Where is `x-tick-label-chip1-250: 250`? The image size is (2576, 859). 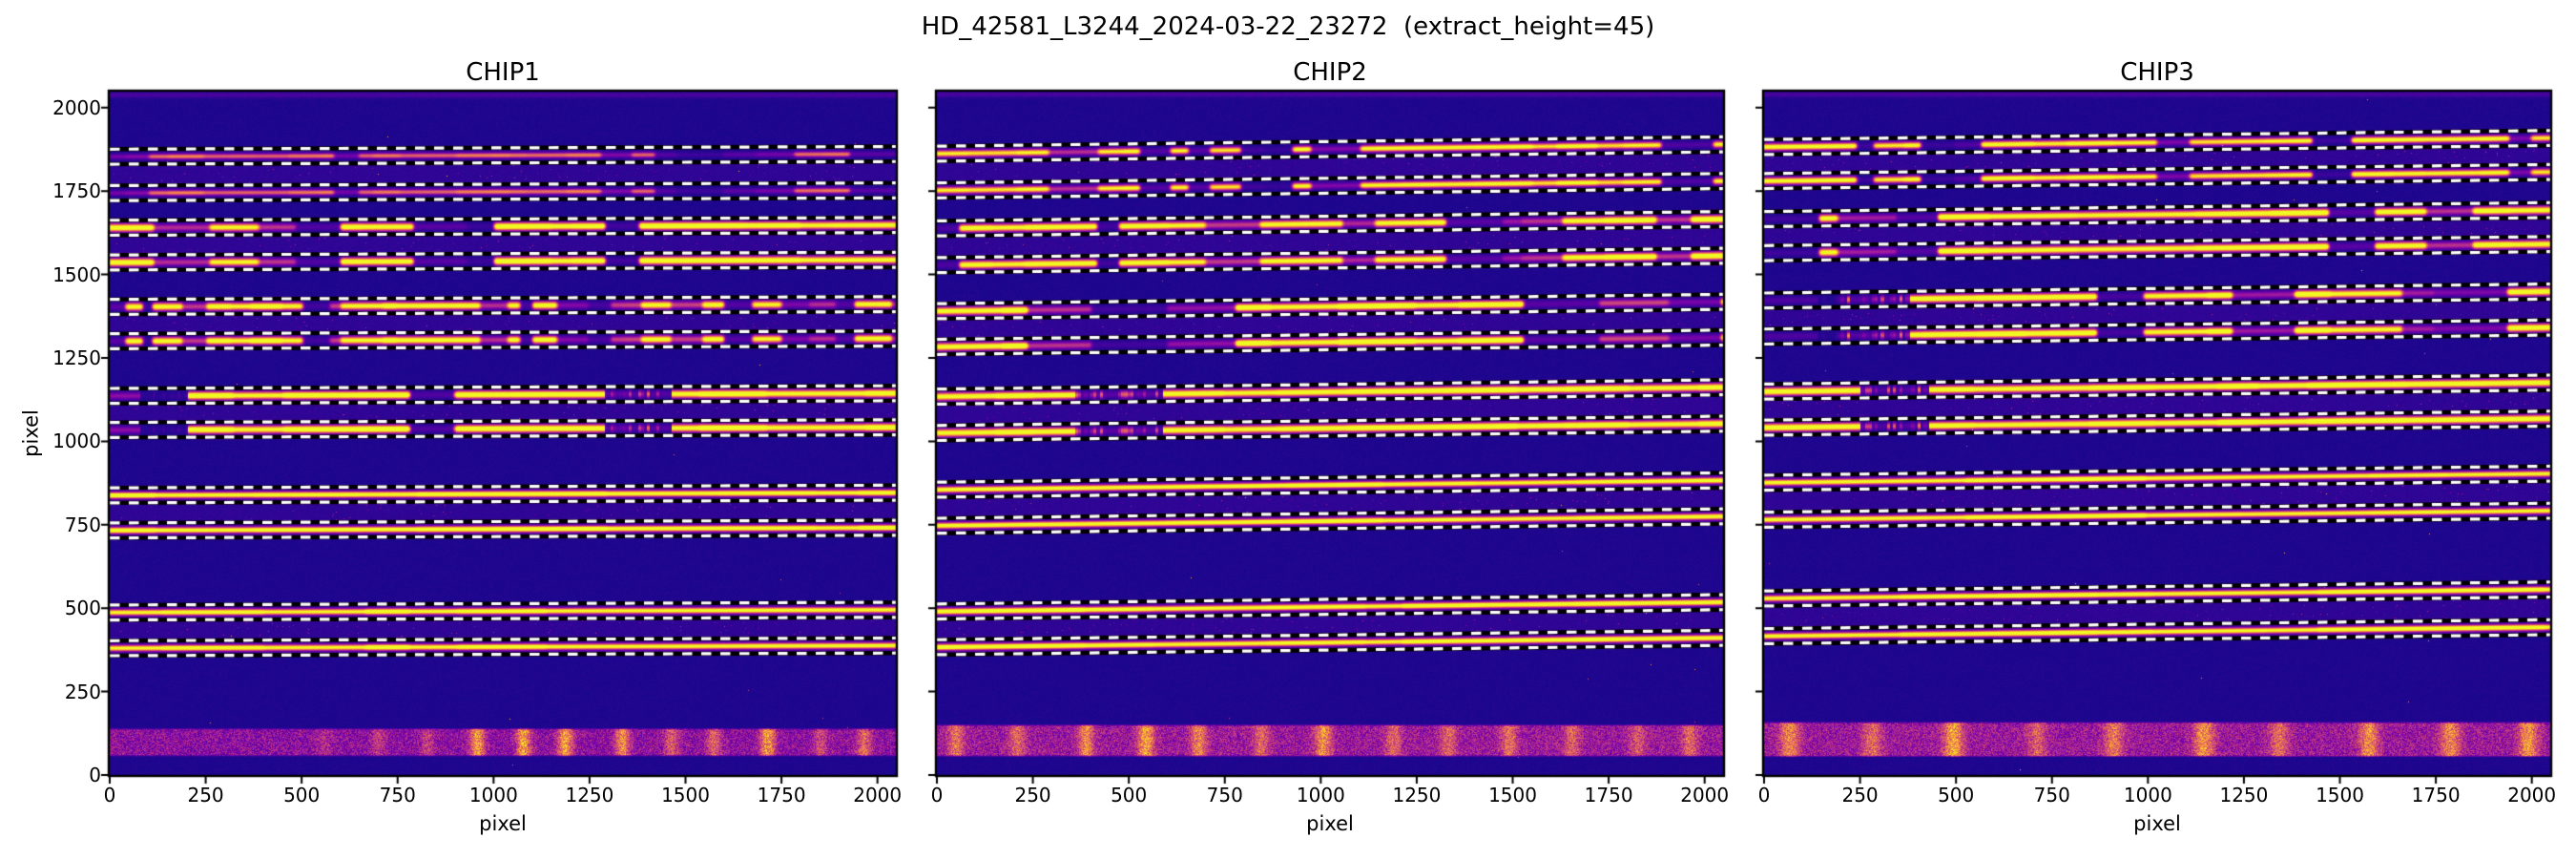 x-tick-label-chip1-250: 250 is located at coordinates (205, 795).